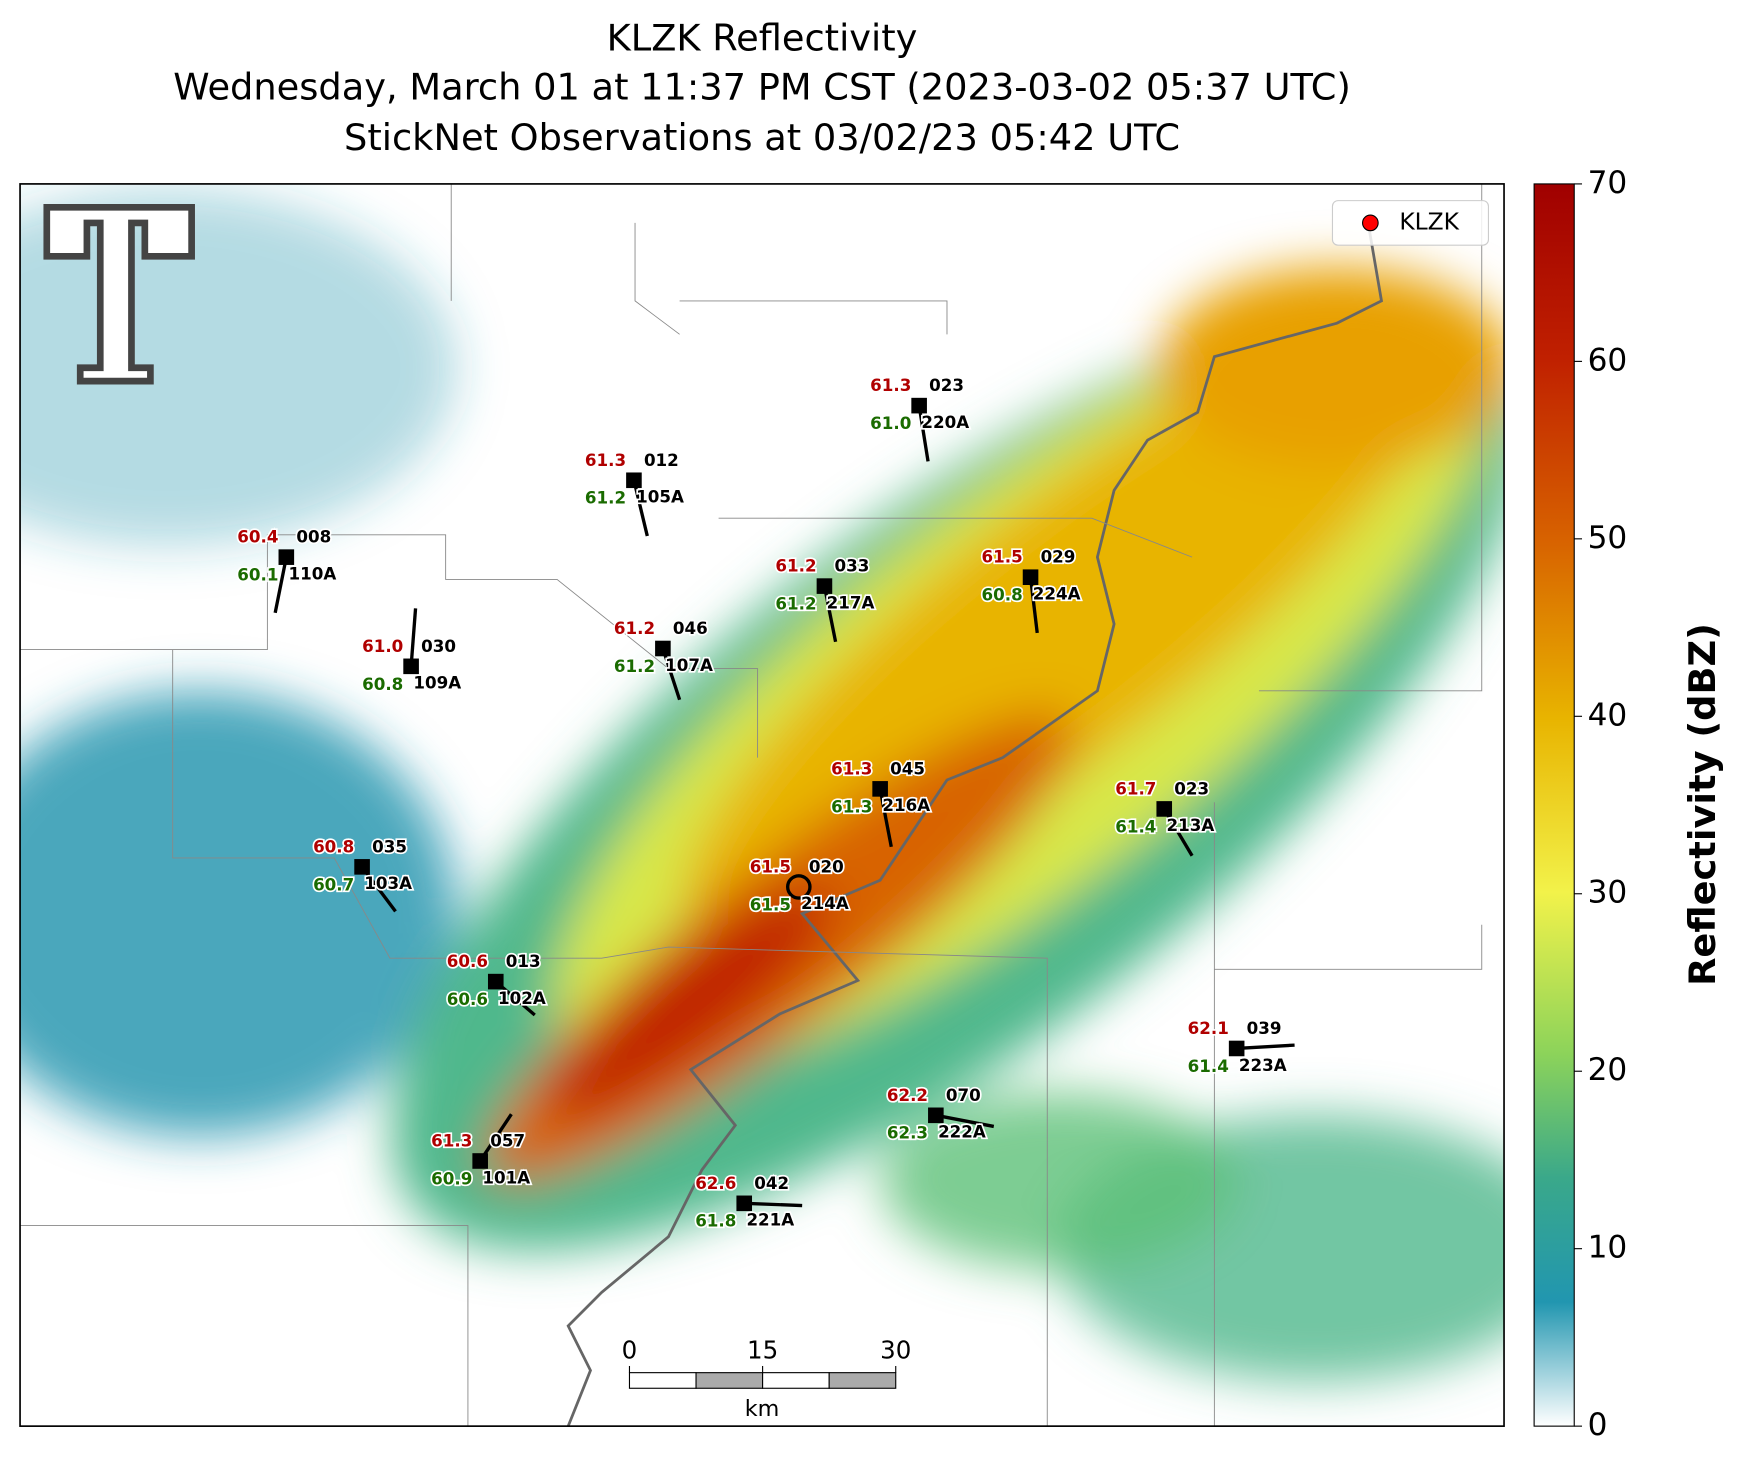  What do you see at coordinates (1608, 538) in the screenshot?
I see `colorbar-tick-label: 50` at bounding box center [1608, 538].